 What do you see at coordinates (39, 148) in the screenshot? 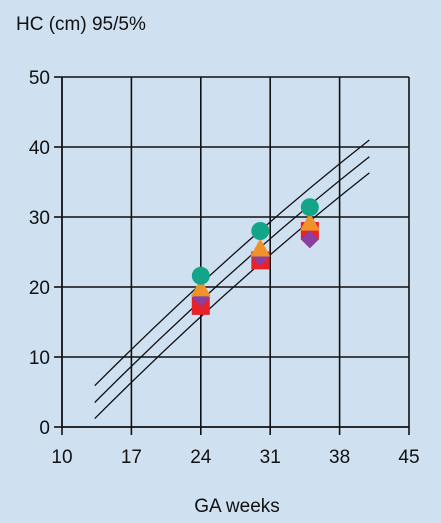
I see `y-tick-label-40: 40` at bounding box center [39, 148].